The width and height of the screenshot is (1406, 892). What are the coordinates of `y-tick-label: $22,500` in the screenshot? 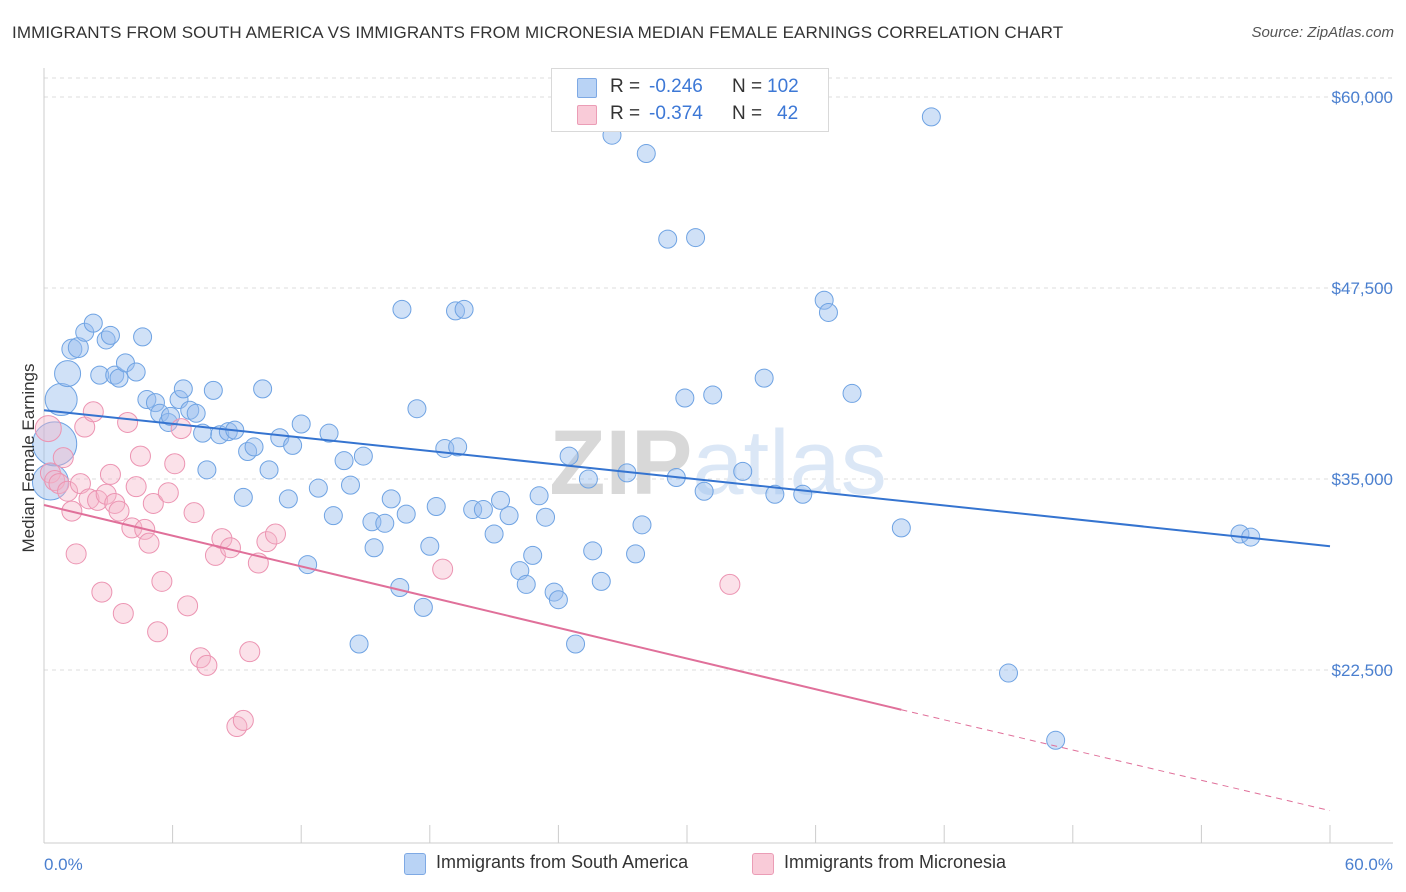 It's located at (1362, 670).